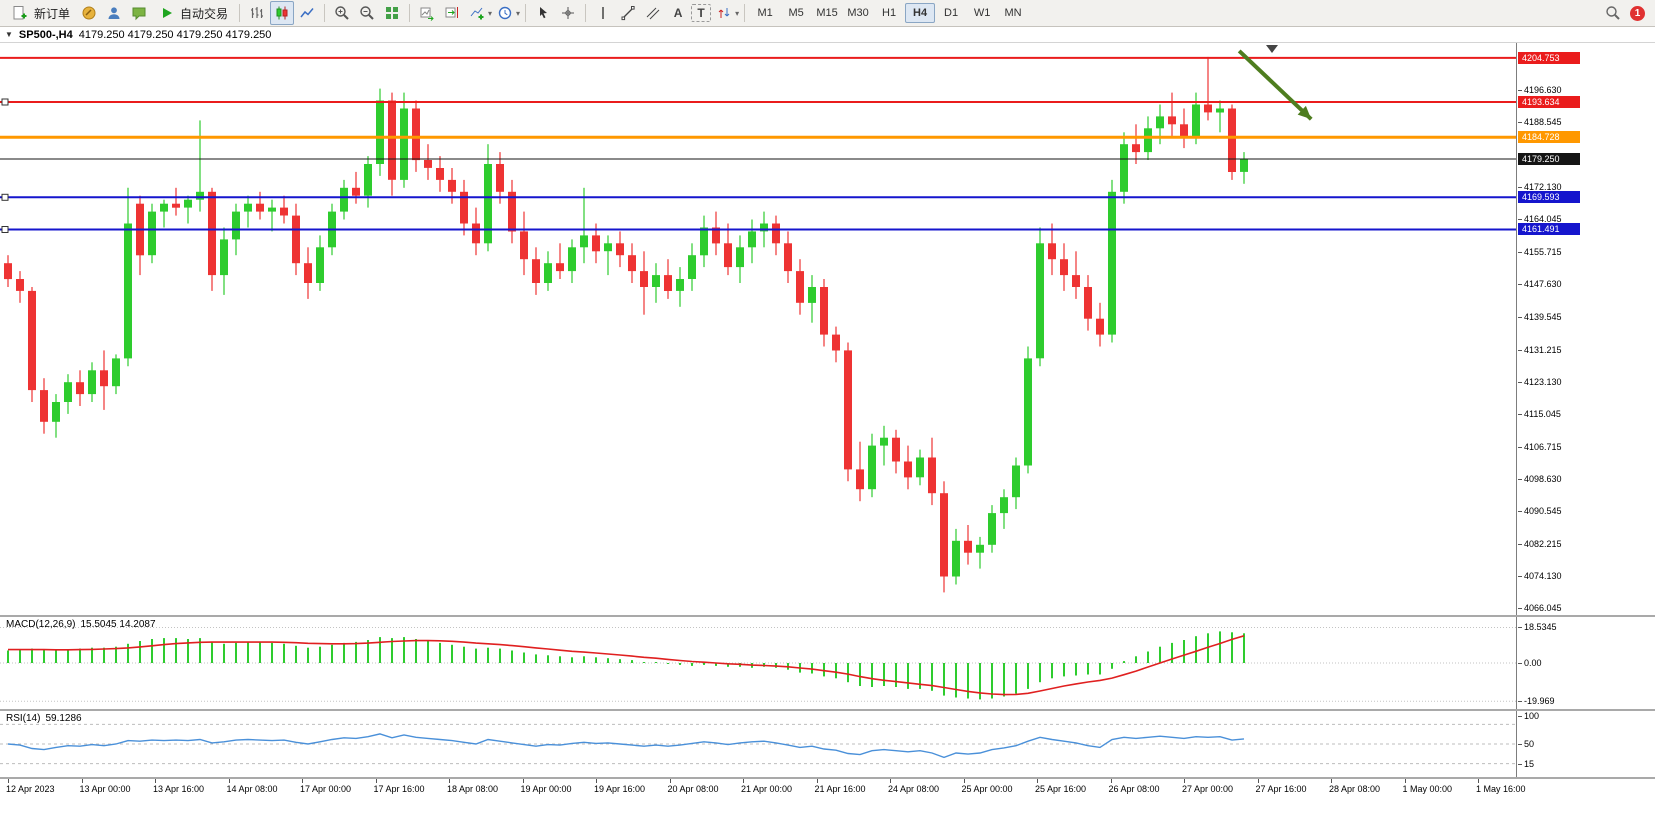 This screenshot has width=1655, height=828. Describe the element at coordinates (628, 13) in the screenshot. I see `trendline-tool-icon` at that location.